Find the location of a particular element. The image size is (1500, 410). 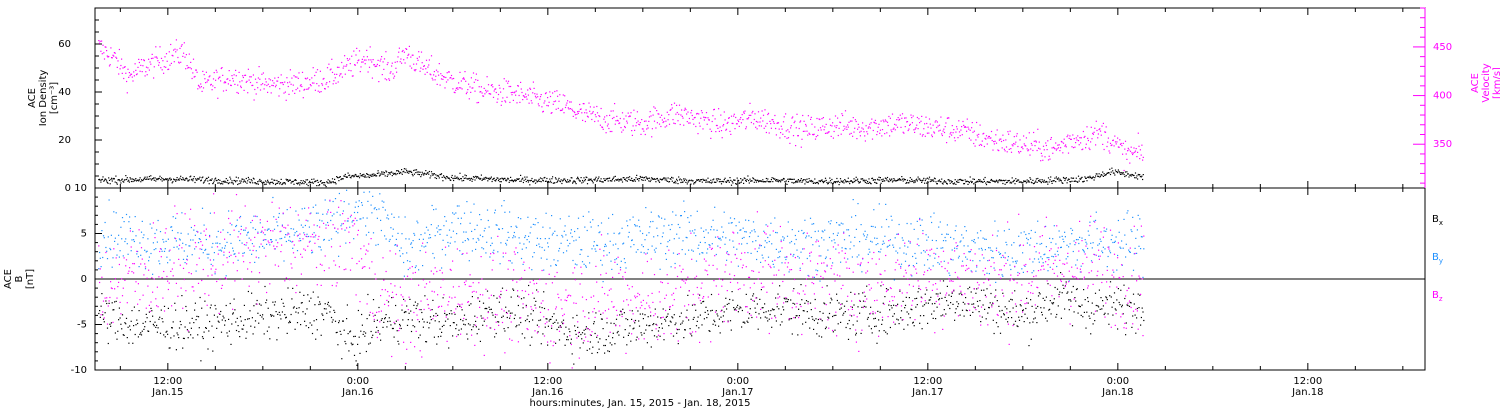

y-tick-label: -5 is located at coordinates (82, 325).